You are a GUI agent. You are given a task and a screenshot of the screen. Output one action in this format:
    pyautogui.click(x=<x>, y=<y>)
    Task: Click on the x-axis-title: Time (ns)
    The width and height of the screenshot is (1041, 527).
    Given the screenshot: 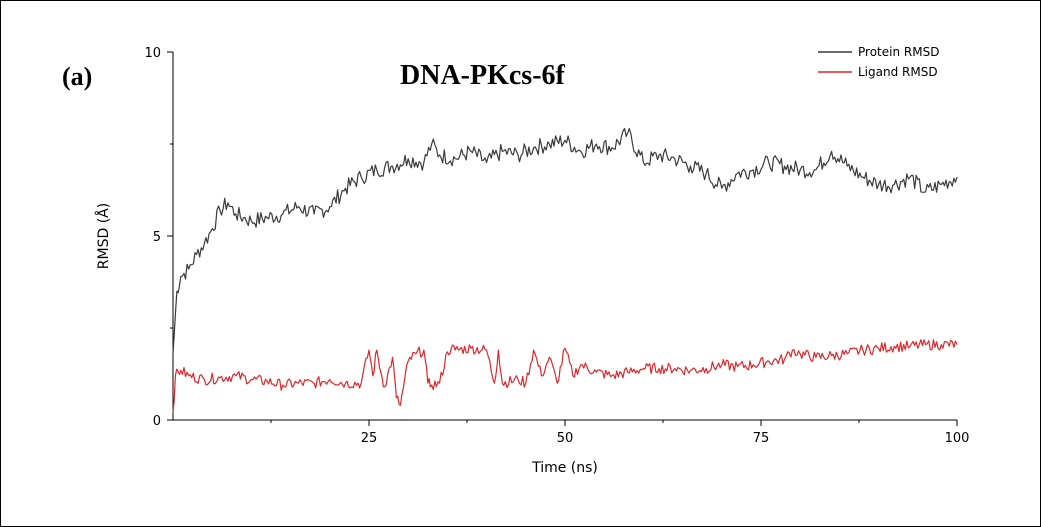 What is the action you would take?
    pyautogui.click(x=564, y=468)
    